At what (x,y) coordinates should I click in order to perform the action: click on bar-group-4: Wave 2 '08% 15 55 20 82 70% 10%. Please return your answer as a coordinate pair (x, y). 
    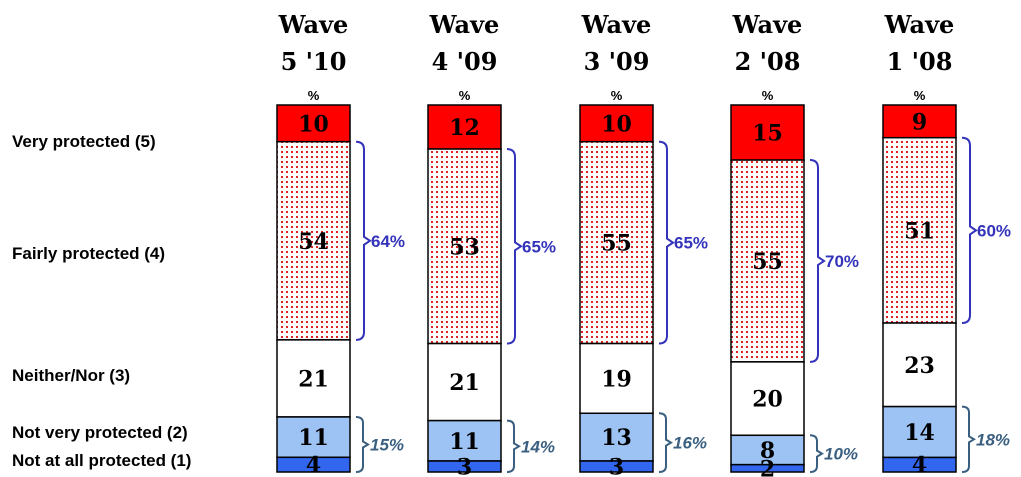
    Looking at the image, I should click on (794, 243).